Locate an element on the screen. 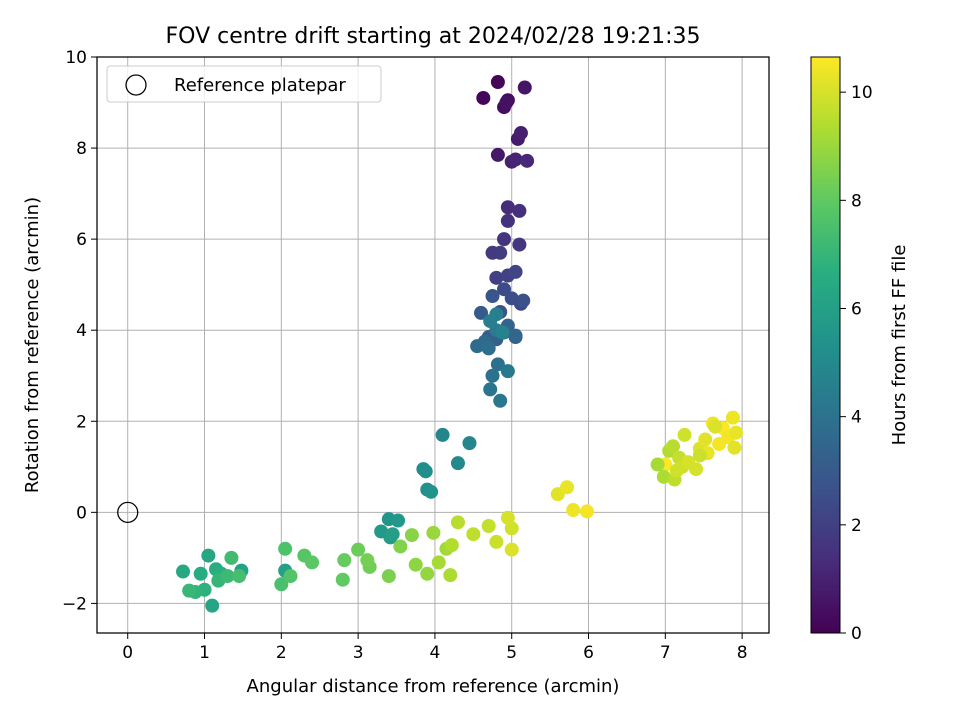 This screenshot has width=960, height=720. y-ticks: −2 0 2 4 6 8 10 is located at coordinates (79, 331).